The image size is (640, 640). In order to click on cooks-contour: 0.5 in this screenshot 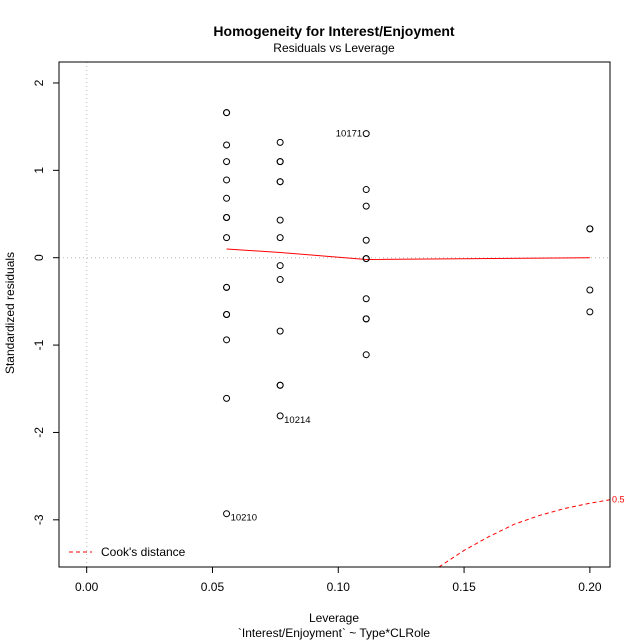, I will do `click(531, 531)`.